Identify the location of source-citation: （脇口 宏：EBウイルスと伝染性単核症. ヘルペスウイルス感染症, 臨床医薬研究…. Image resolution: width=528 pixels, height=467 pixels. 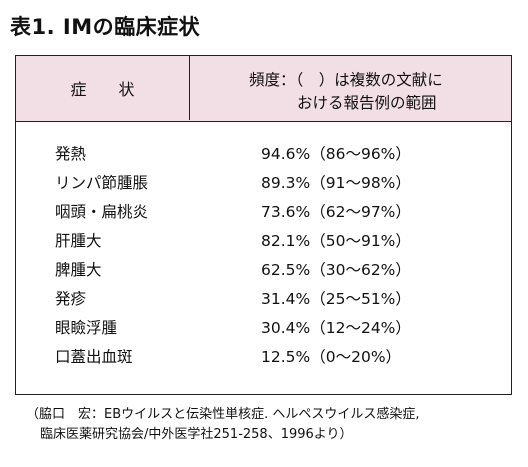
(223, 425).